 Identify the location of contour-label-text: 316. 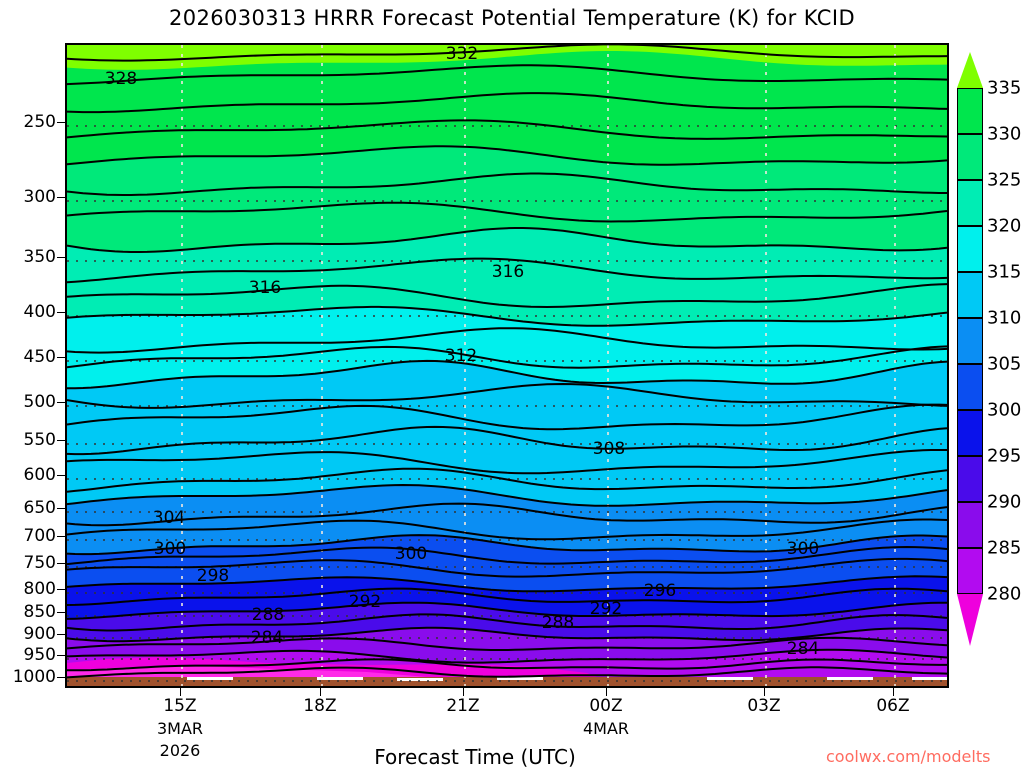
(265, 288).